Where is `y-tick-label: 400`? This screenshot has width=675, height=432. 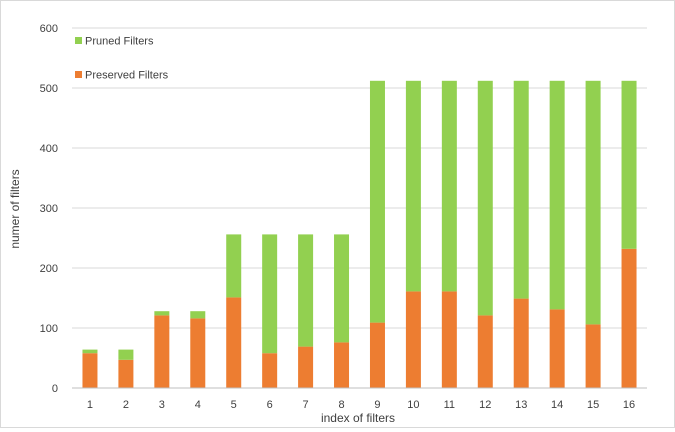 y-tick-label: 400 is located at coordinates (49, 149).